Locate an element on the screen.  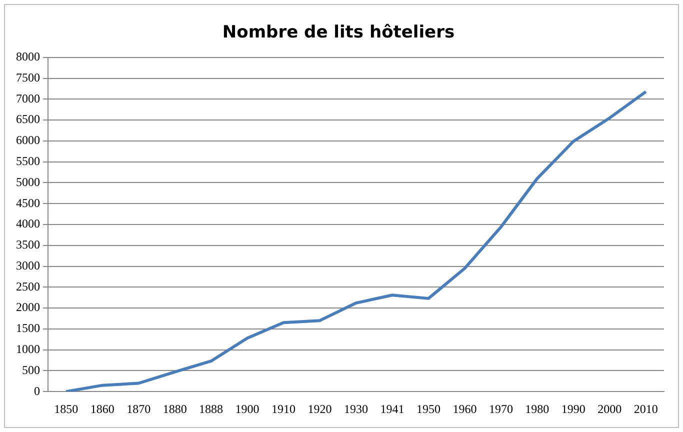
y-tick-label: 4500 is located at coordinates (28, 203).